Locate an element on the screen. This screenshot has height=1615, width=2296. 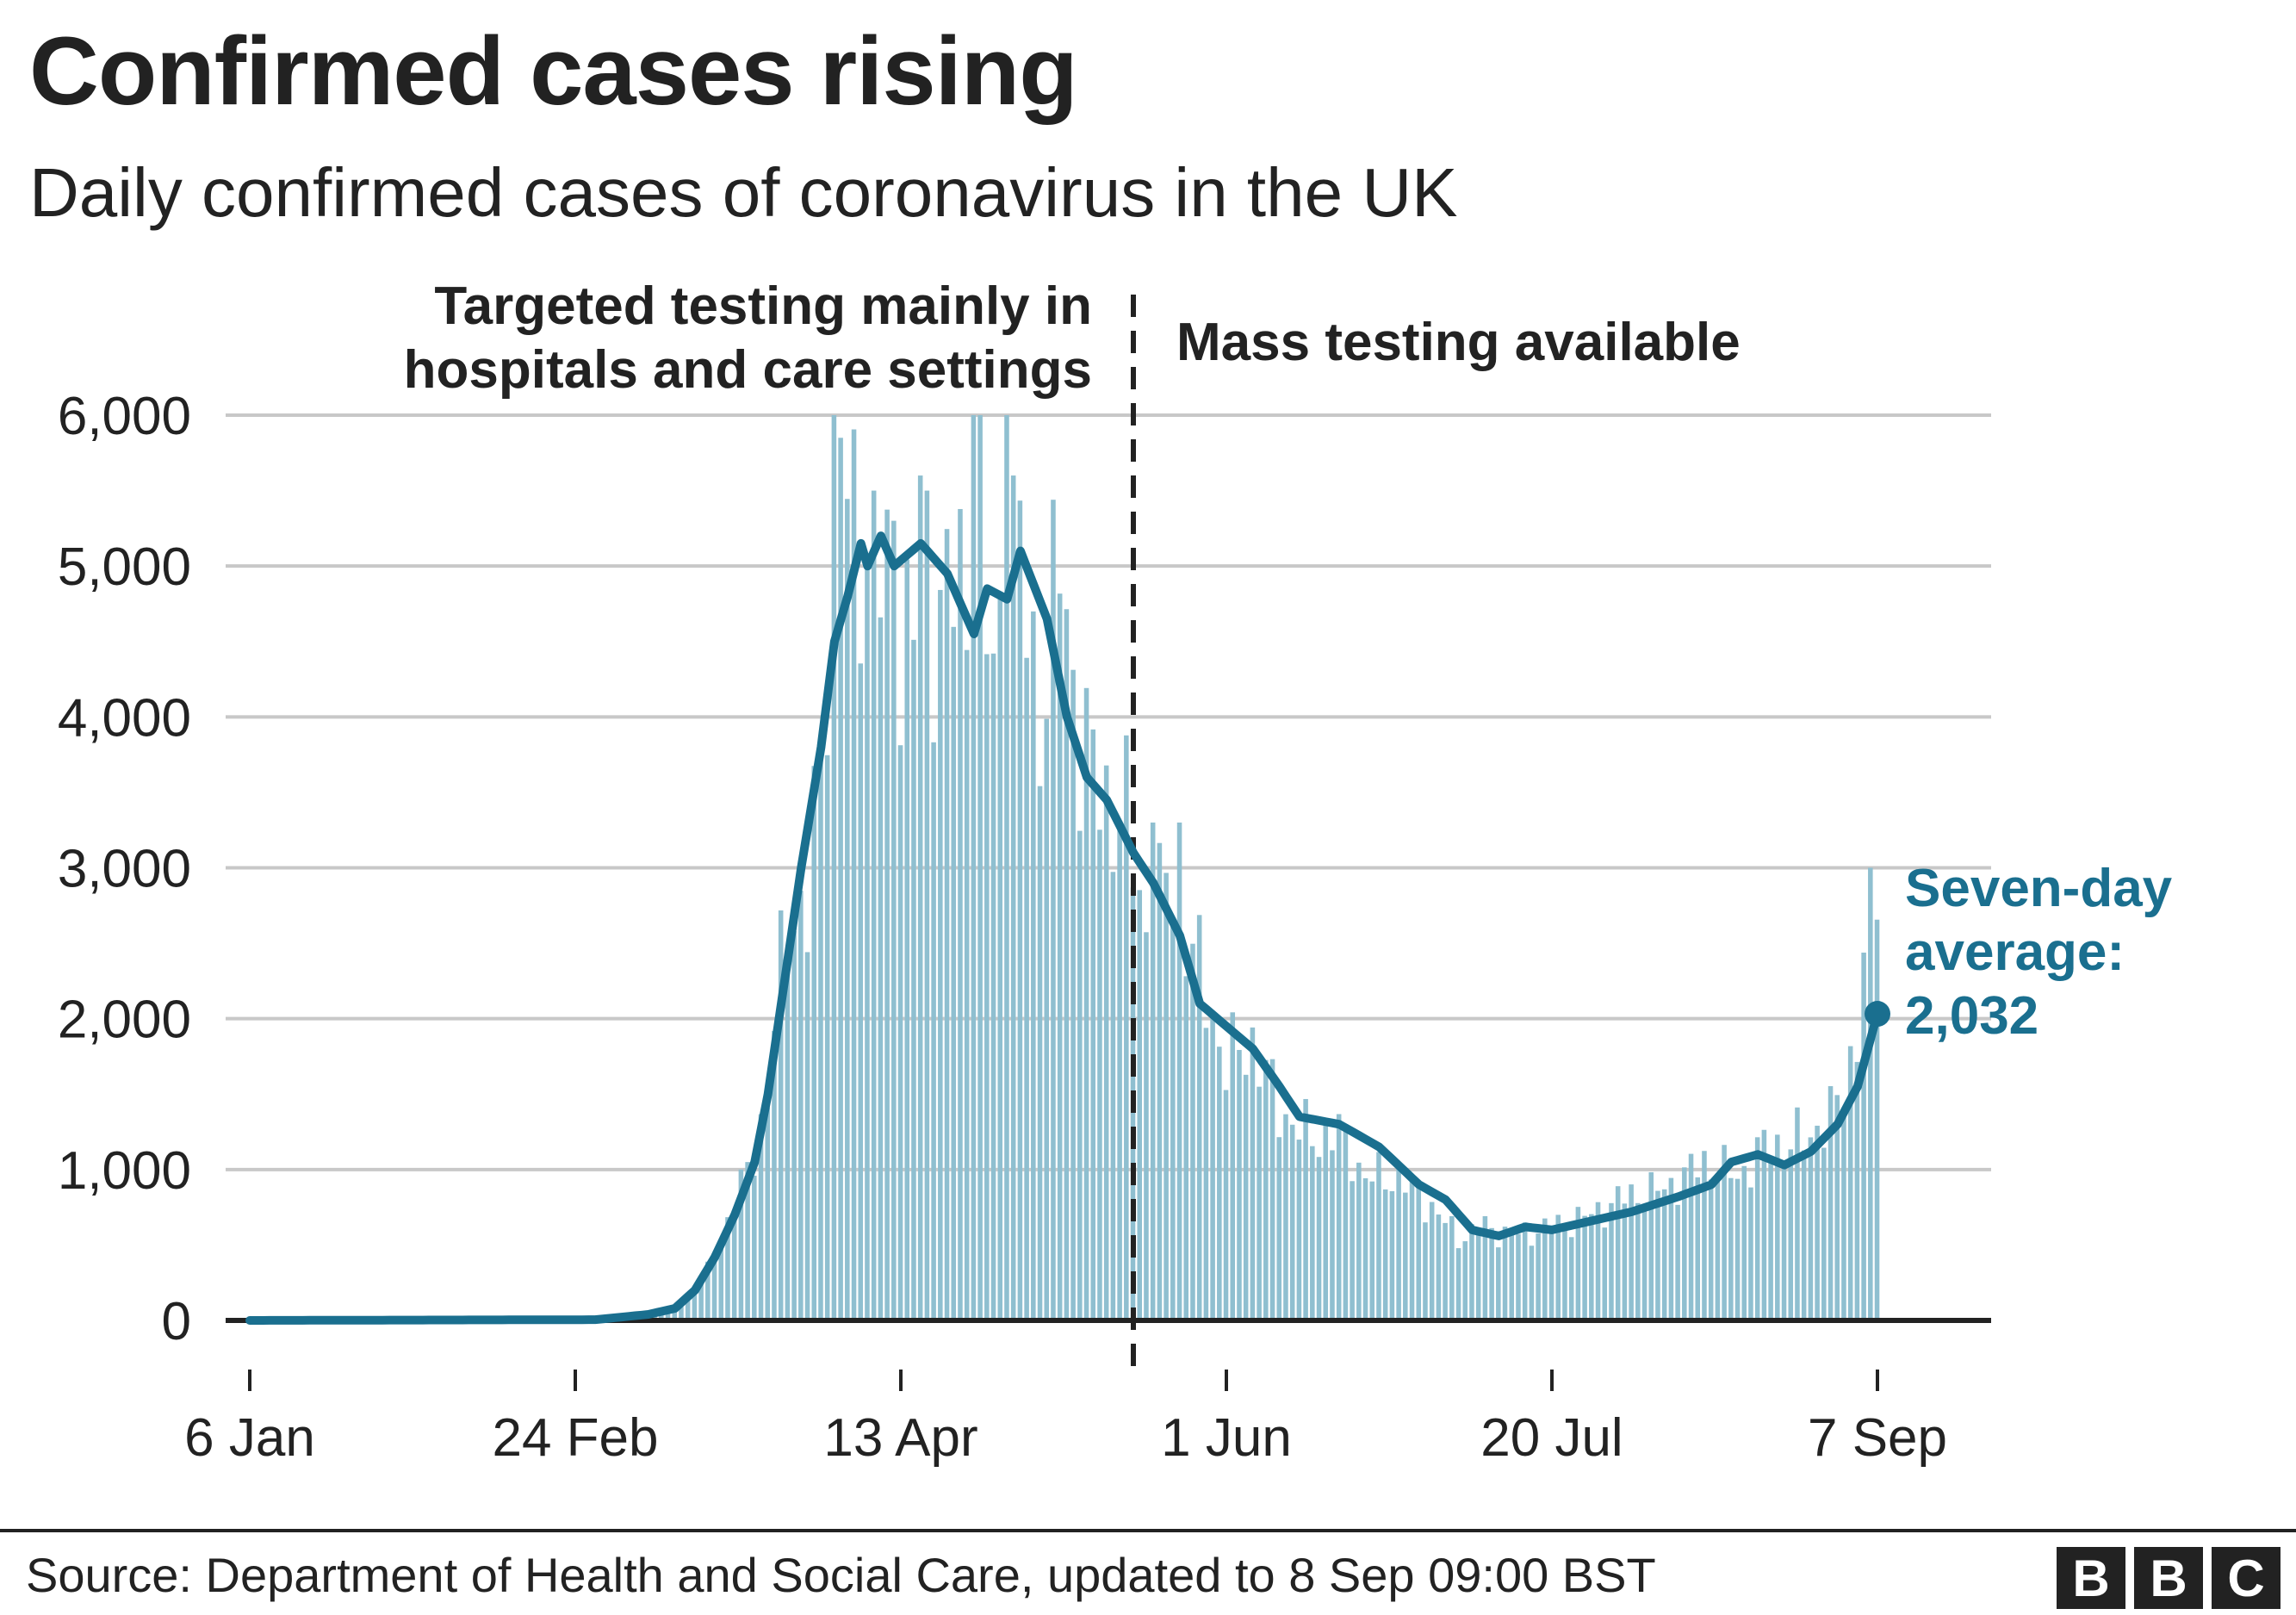
x-tick-label: 7 Sep is located at coordinates (1877, 1438).